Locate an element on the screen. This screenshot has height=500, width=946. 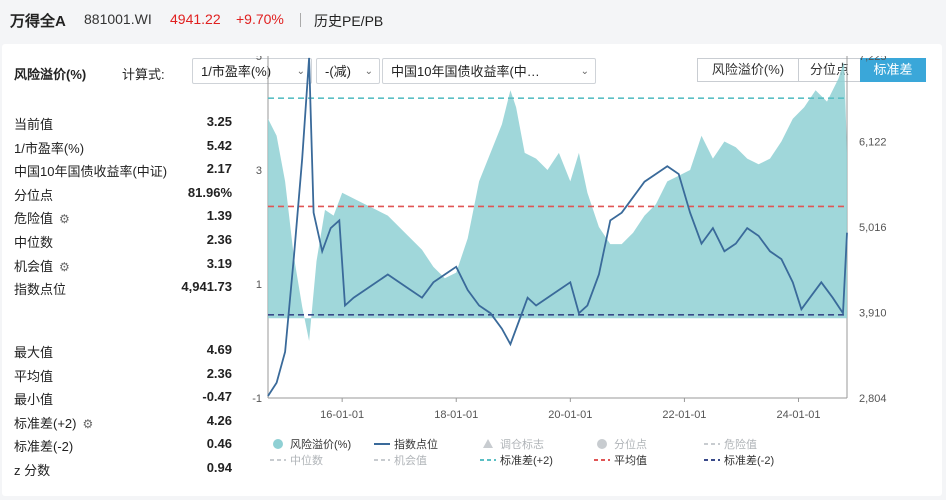
stat-value: 3.25 is located at coordinates (219, 121).